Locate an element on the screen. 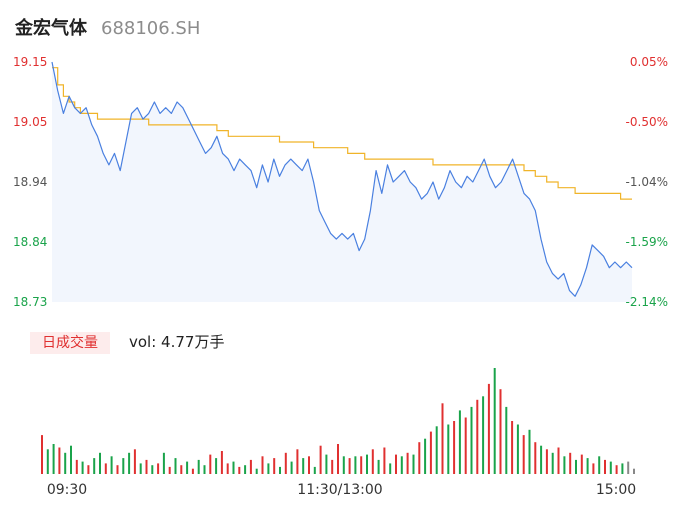 The image size is (686, 524). y-tick-right: -1.59% is located at coordinates (647, 242).